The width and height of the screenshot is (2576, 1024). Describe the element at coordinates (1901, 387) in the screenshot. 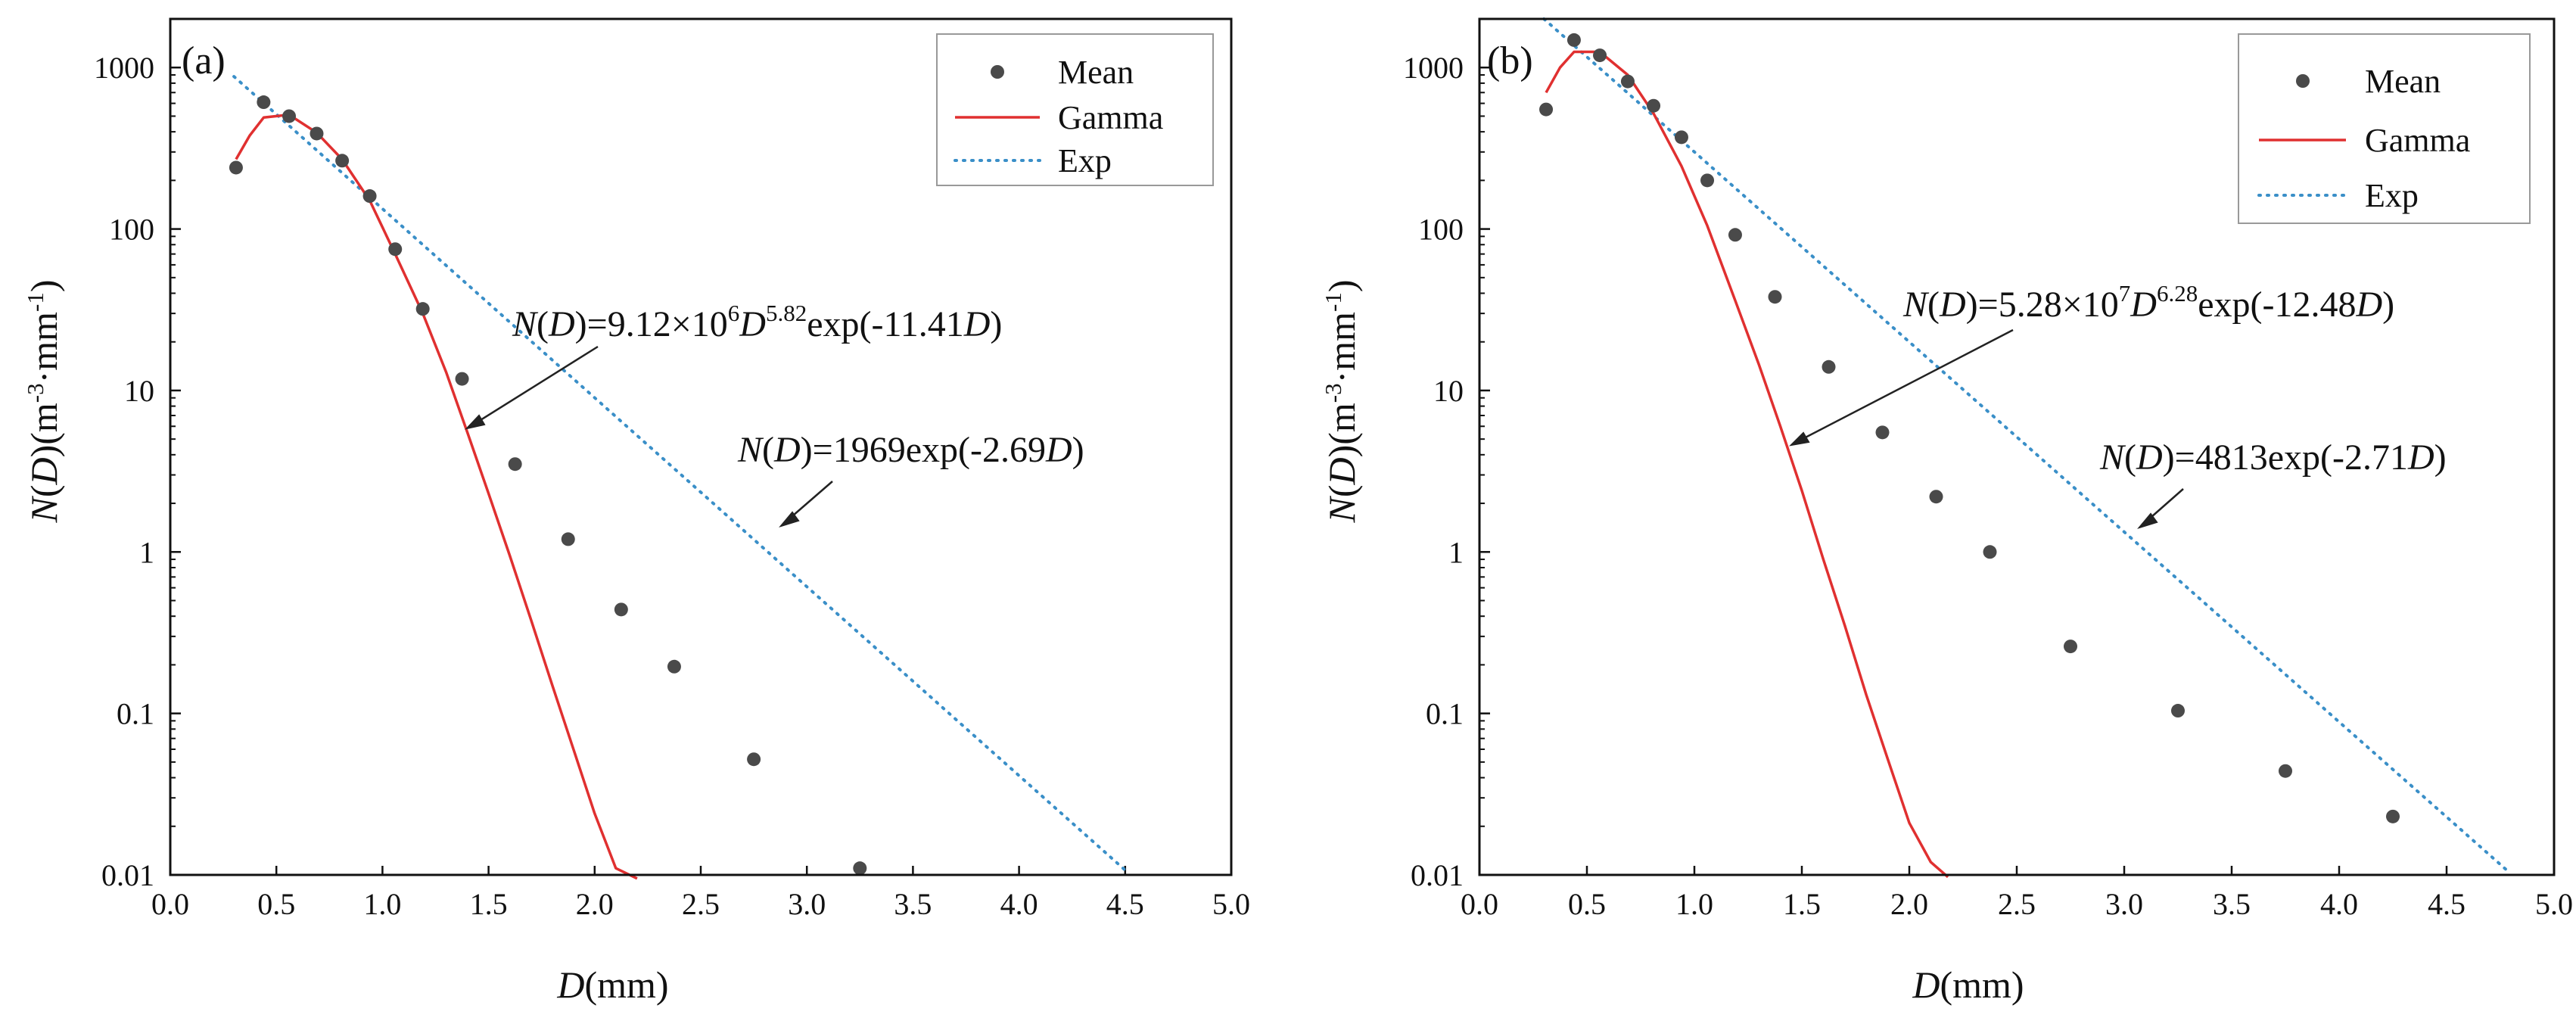

I see `gamma-equation-arrow` at that location.